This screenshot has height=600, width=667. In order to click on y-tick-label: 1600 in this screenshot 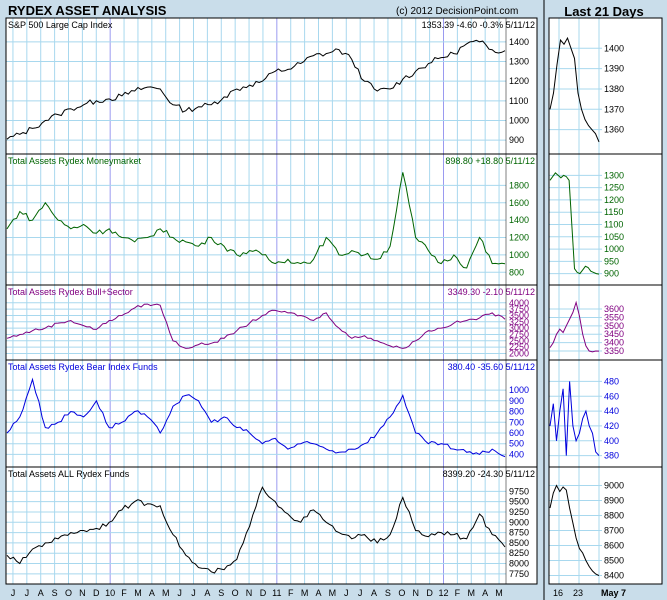, I will do `click(519, 203)`.